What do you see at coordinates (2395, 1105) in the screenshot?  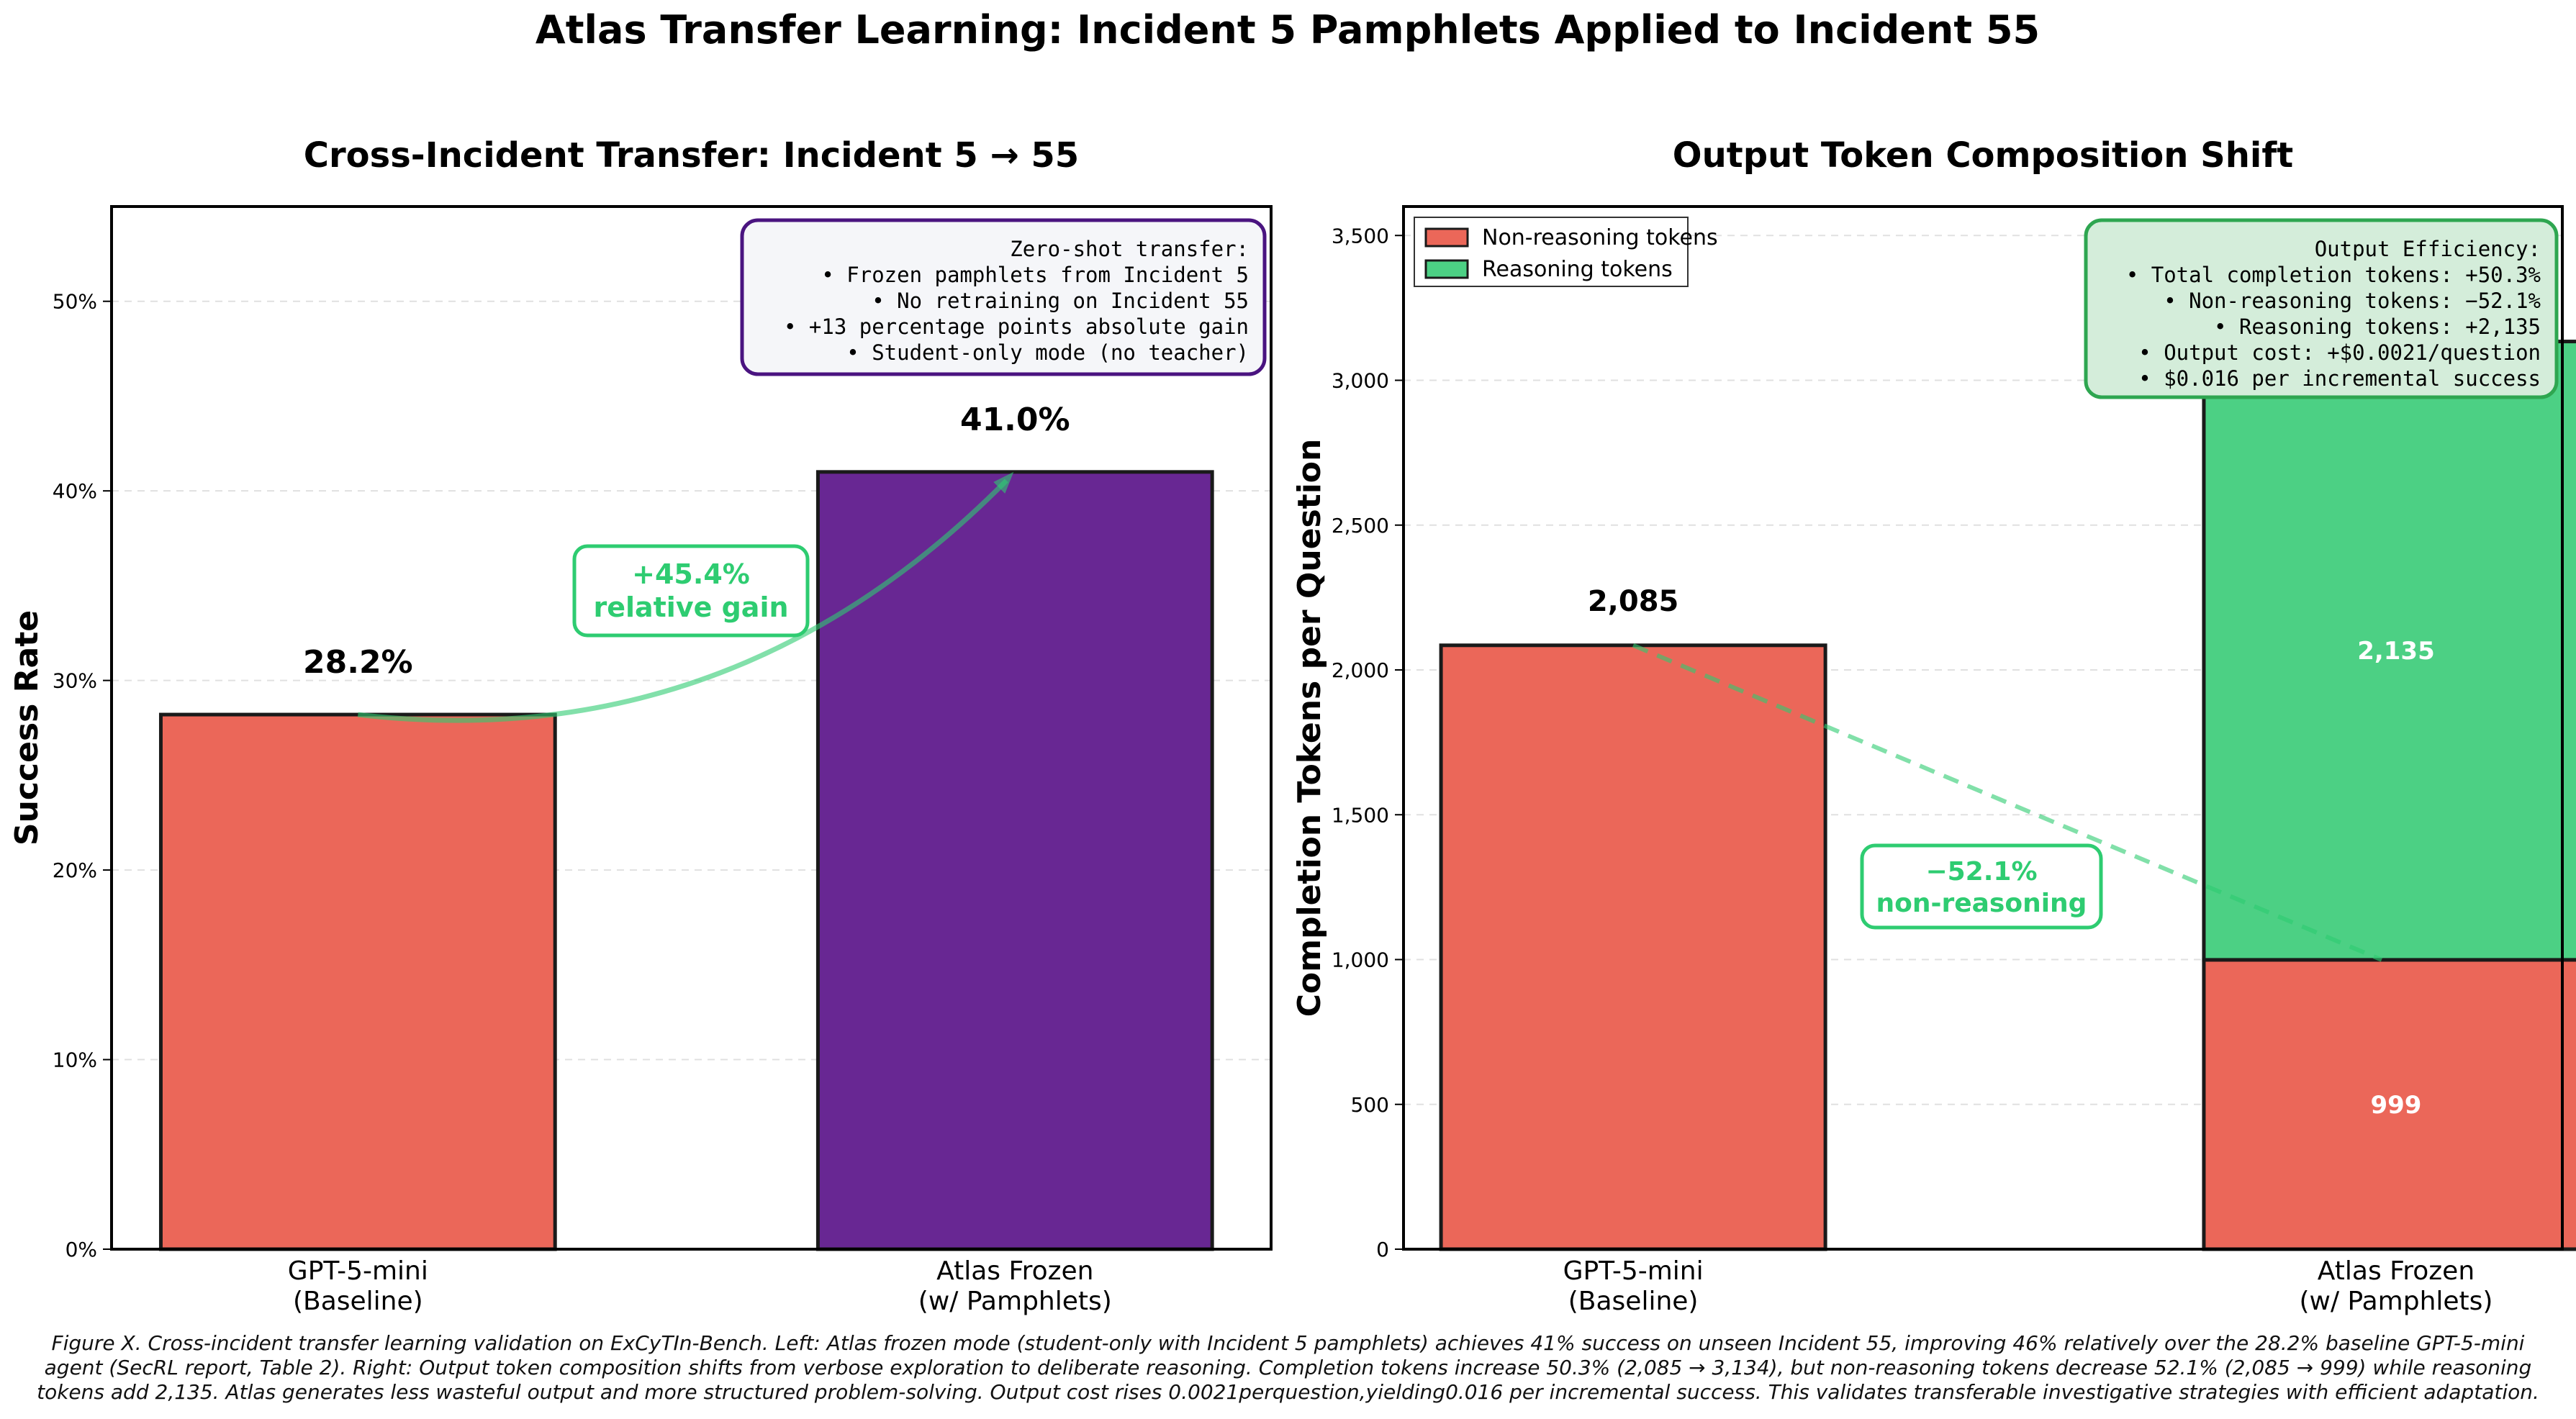 I see `atlas-non-reasoning-label: 999` at bounding box center [2395, 1105].